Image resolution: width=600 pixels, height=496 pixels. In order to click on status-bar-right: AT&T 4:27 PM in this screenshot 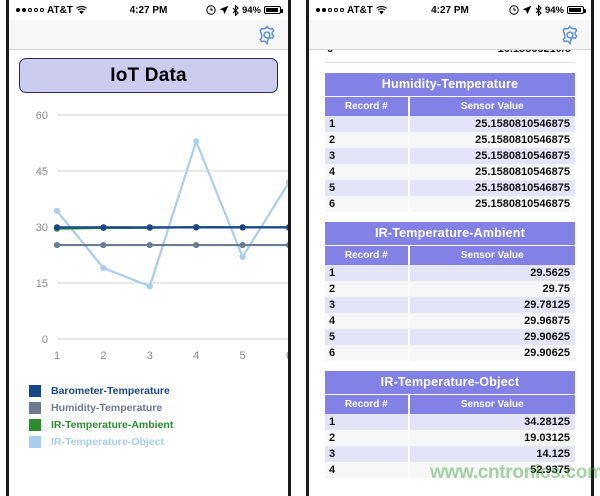, I will do `click(450, 10)`.